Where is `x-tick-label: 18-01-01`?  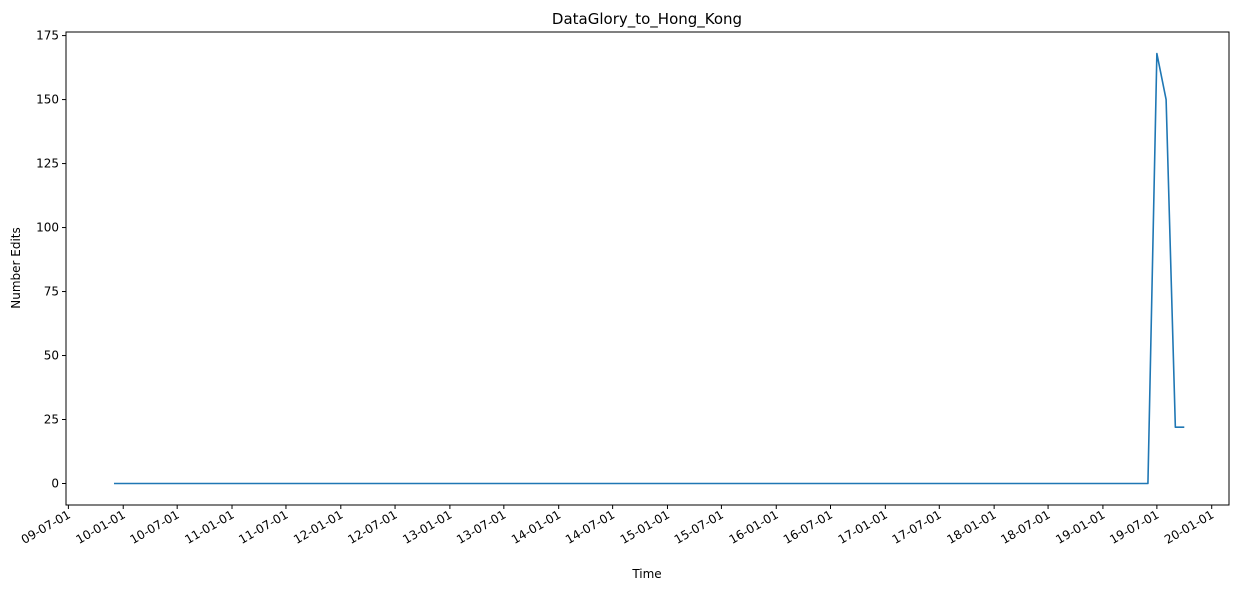 x-tick-label: 18-01-01 is located at coordinates (971, 526).